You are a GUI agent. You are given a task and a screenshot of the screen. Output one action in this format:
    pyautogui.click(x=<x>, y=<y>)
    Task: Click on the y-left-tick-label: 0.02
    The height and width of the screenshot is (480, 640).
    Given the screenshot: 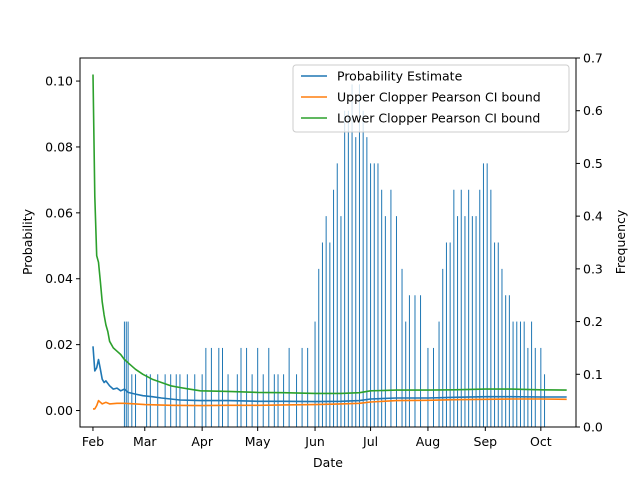 What is the action you would take?
    pyautogui.click(x=59, y=344)
    